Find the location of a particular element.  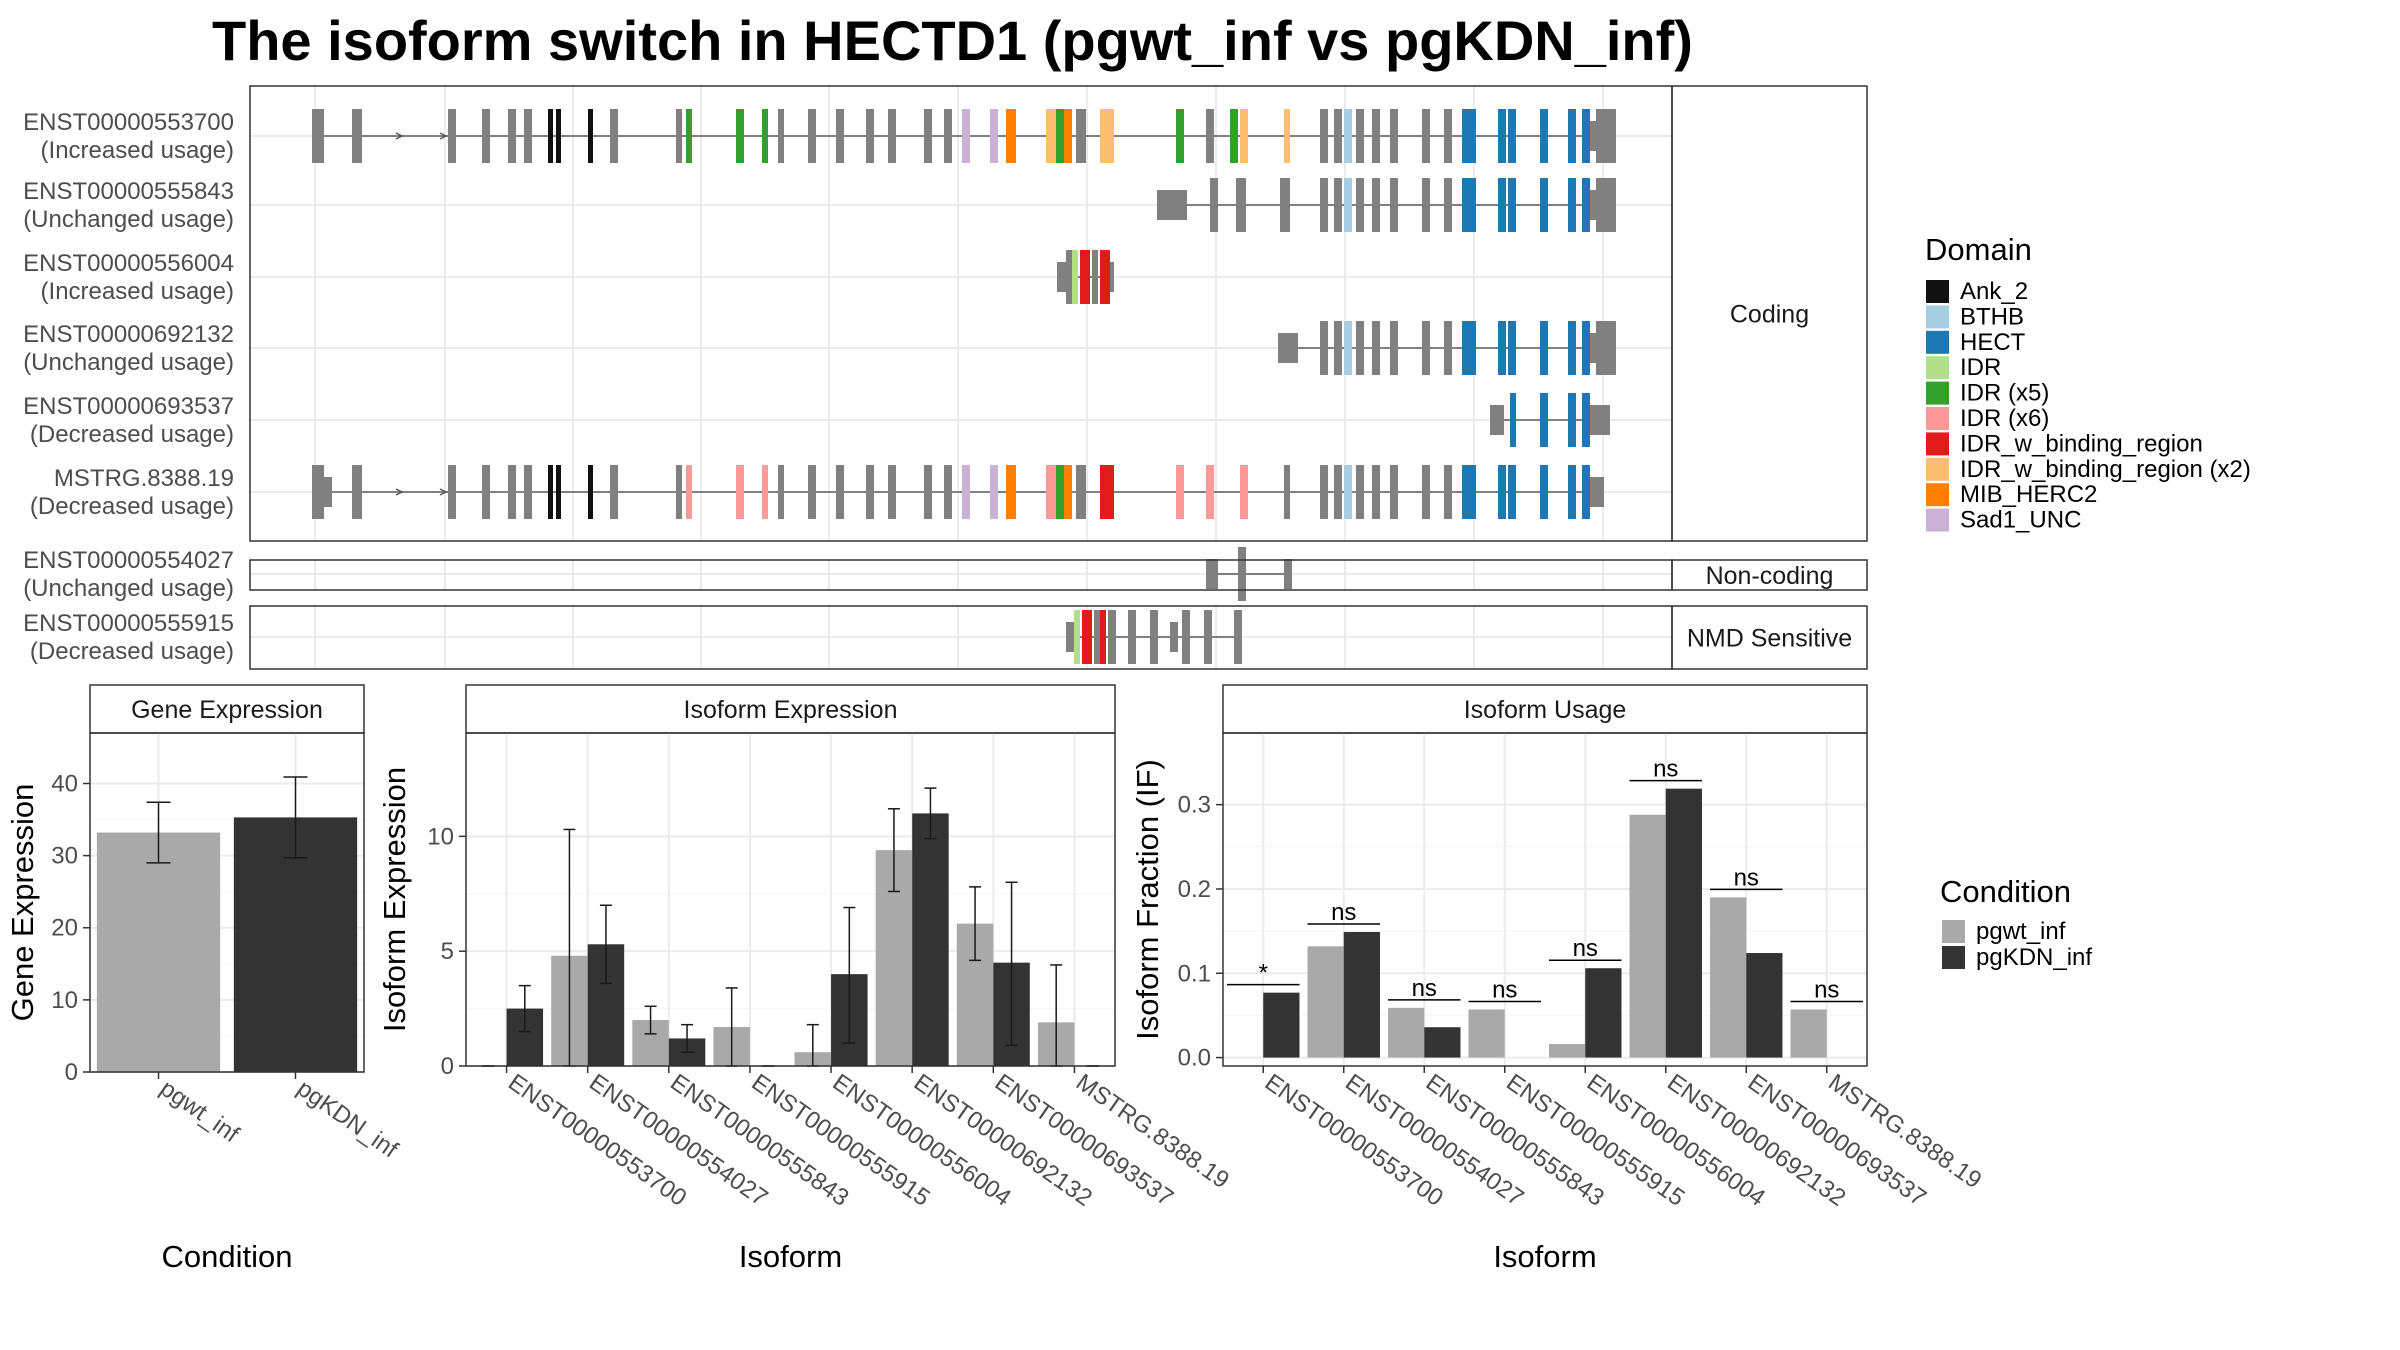

domain-legend-label: HECT is located at coordinates (1993, 342).